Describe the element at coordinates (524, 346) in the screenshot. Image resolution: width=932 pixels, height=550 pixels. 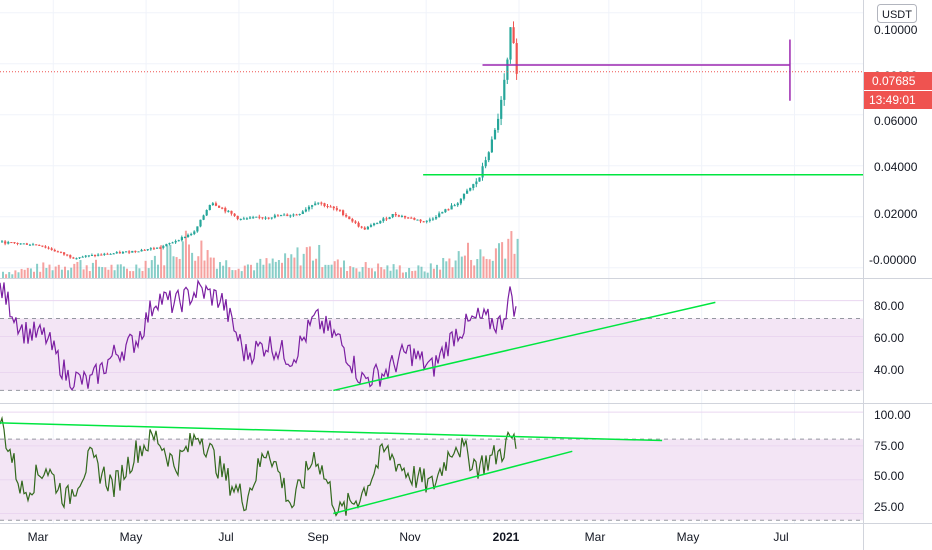
I see `rsi-trendline` at that location.